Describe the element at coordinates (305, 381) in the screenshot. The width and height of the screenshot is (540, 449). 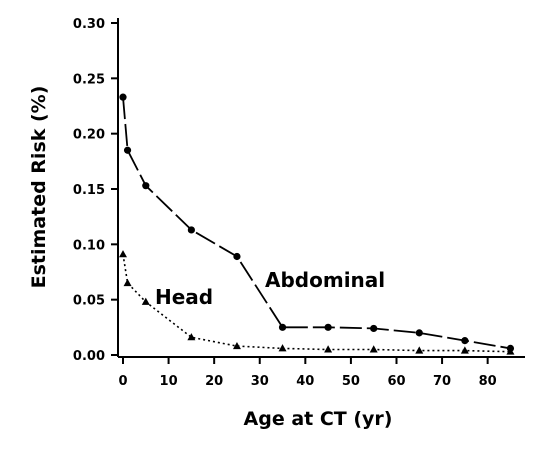
I see `x-tick-label: 40` at that location.